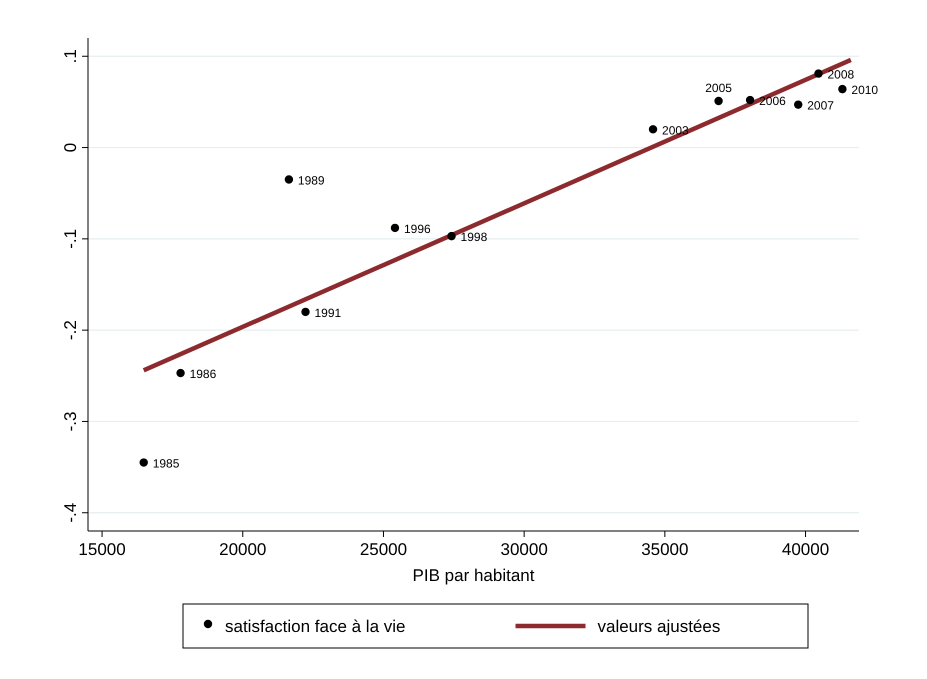 The height and width of the screenshot is (679, 927). Describe the element at coordinates (474, 237) in the screenshot. I see `annotation: 1998` at that location.